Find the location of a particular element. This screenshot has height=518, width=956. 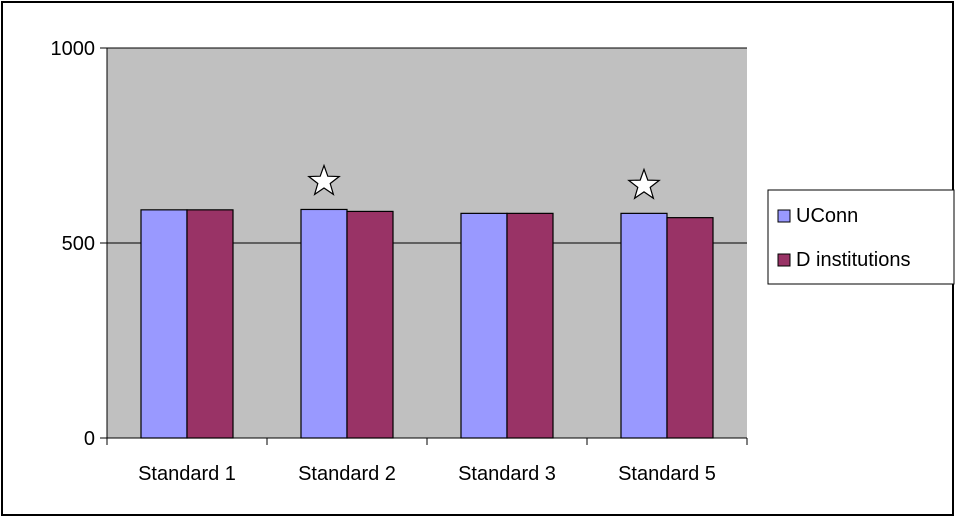

y-tick-label: 500 is located at coordinates (78, 244).